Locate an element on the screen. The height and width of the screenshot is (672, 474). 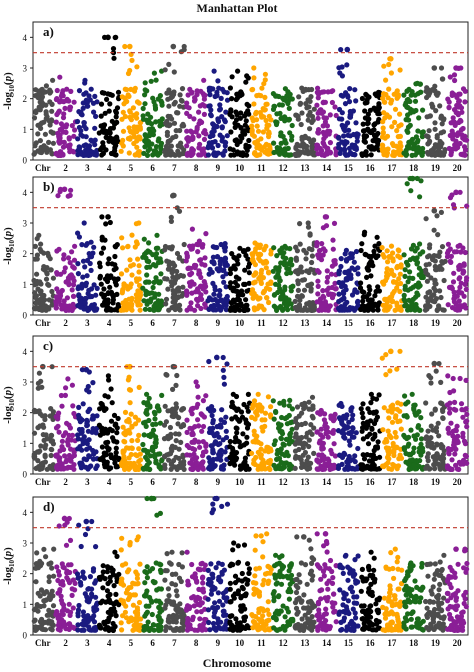
chromosome-5-points is located at coordinates (131, 100).